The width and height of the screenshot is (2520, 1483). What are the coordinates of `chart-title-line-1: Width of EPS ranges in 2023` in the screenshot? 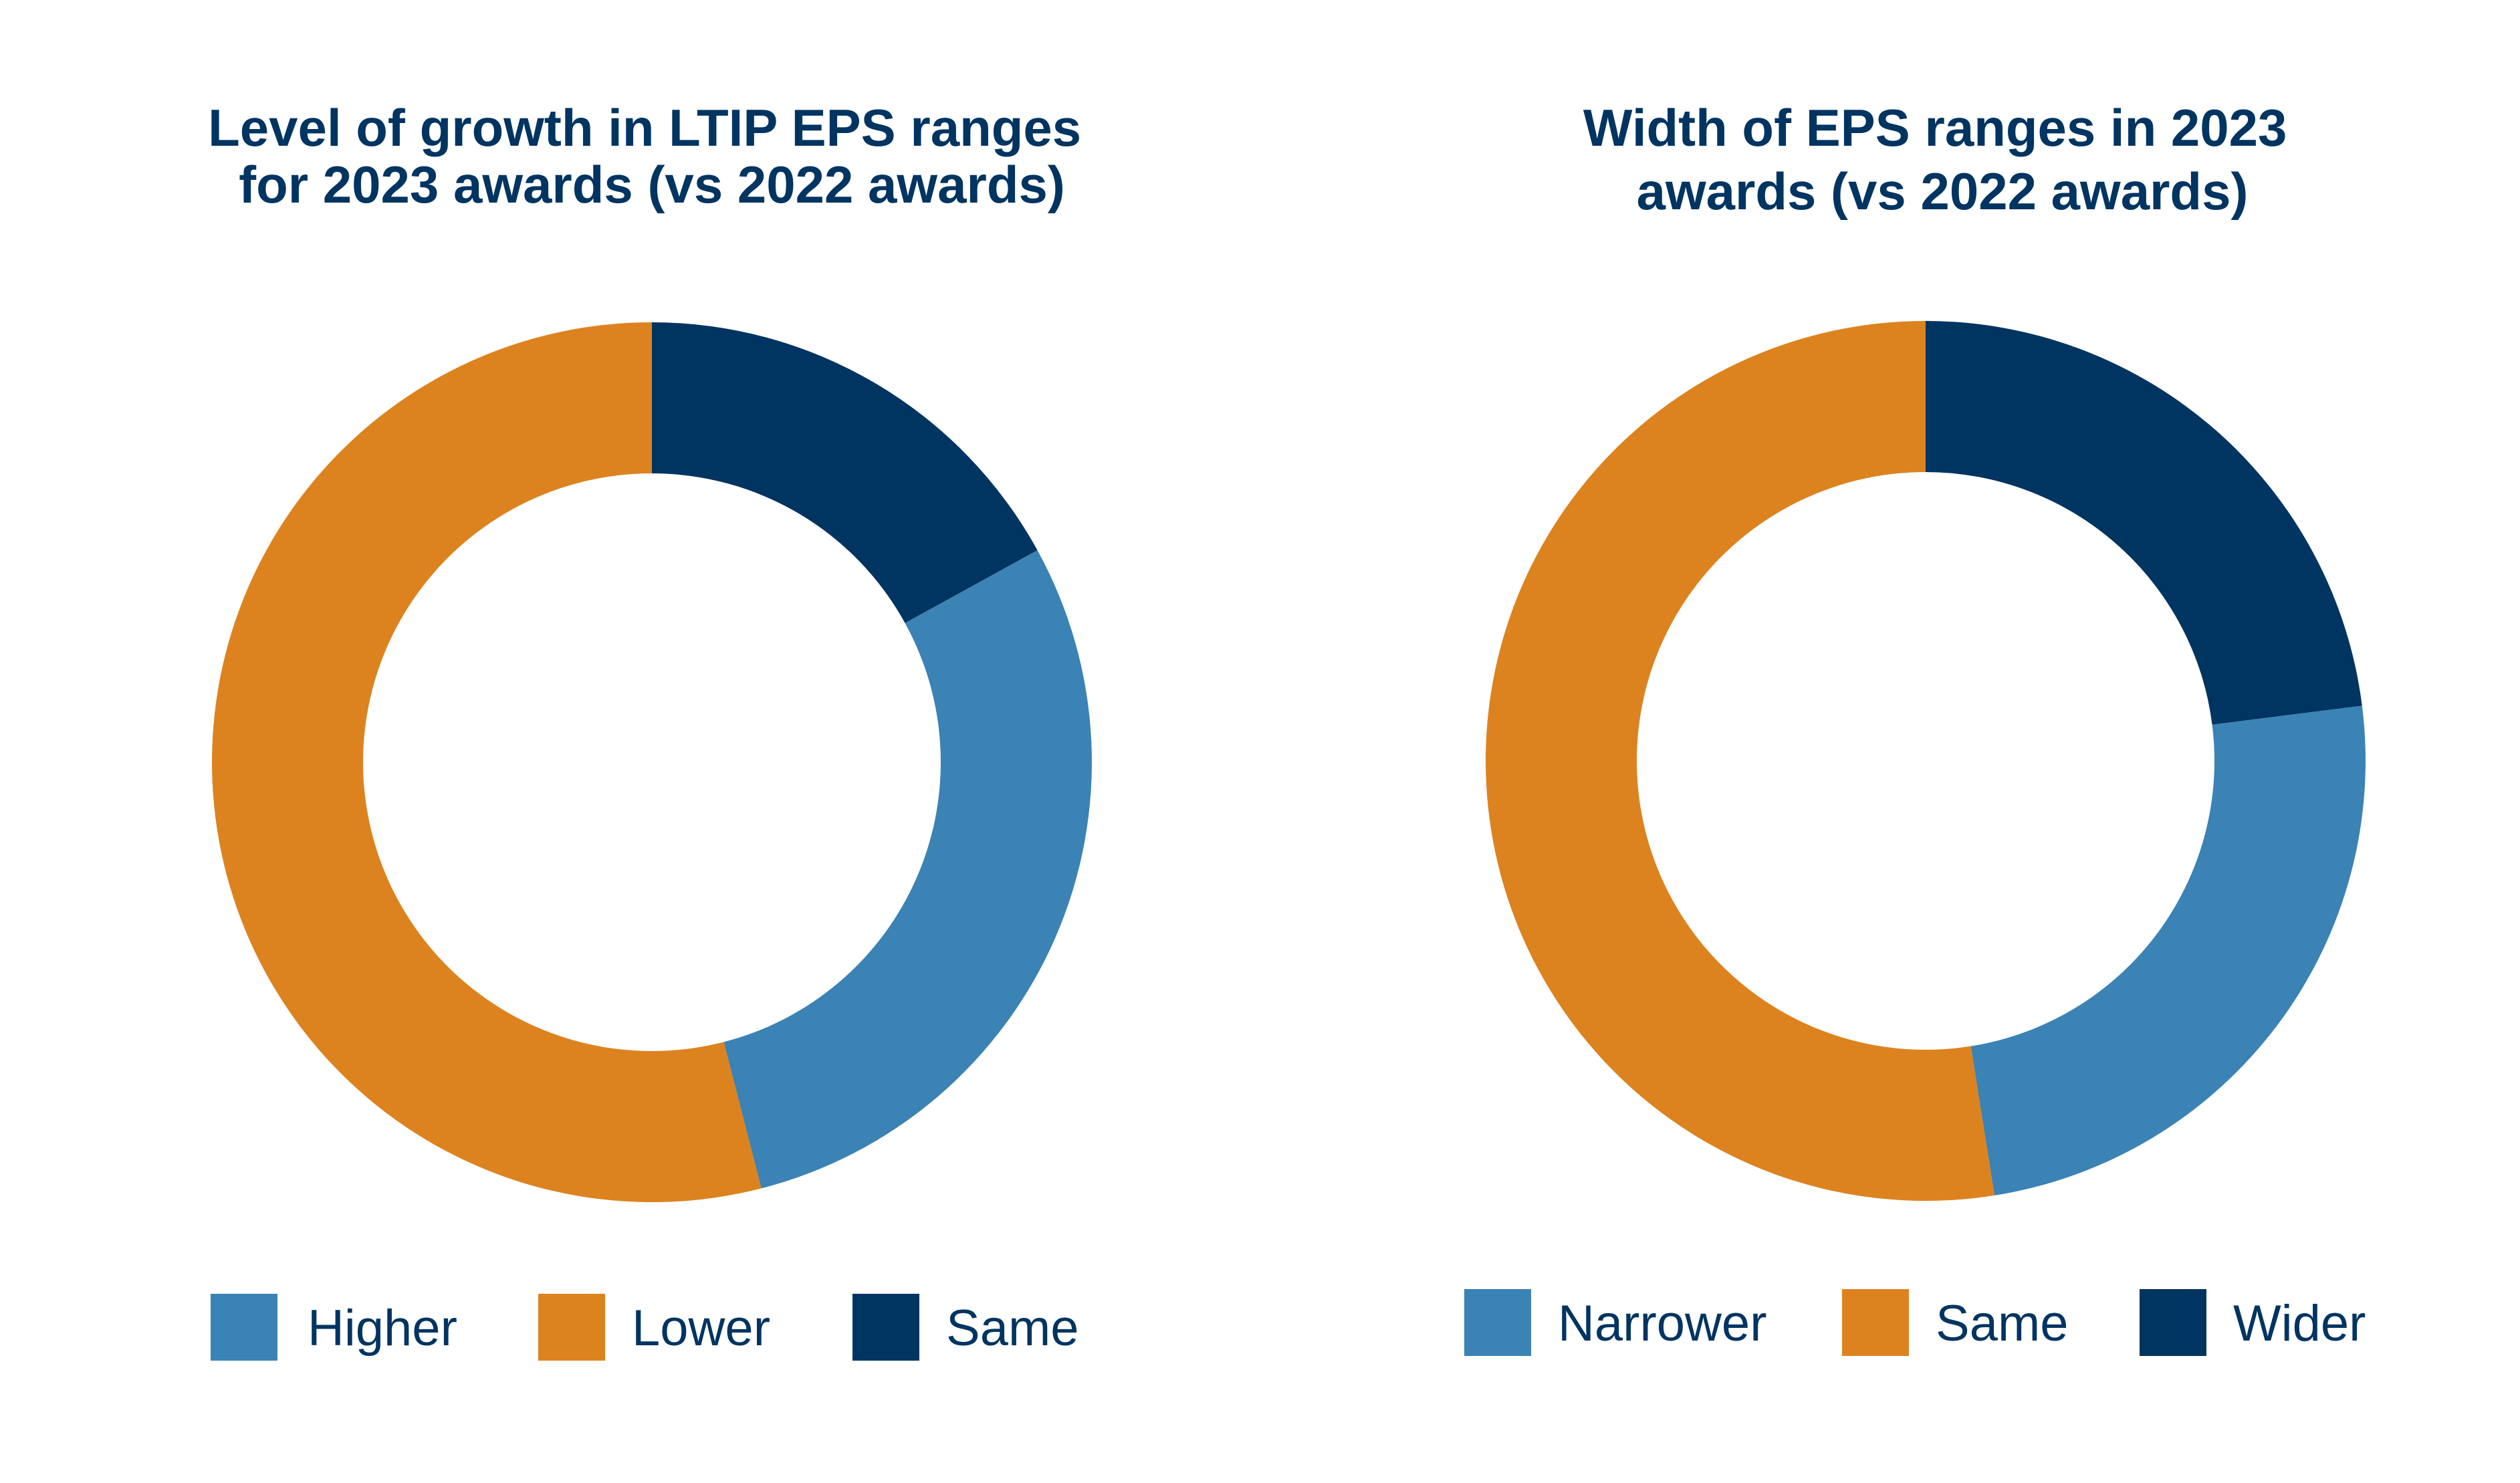 It's located at (1935, 127).